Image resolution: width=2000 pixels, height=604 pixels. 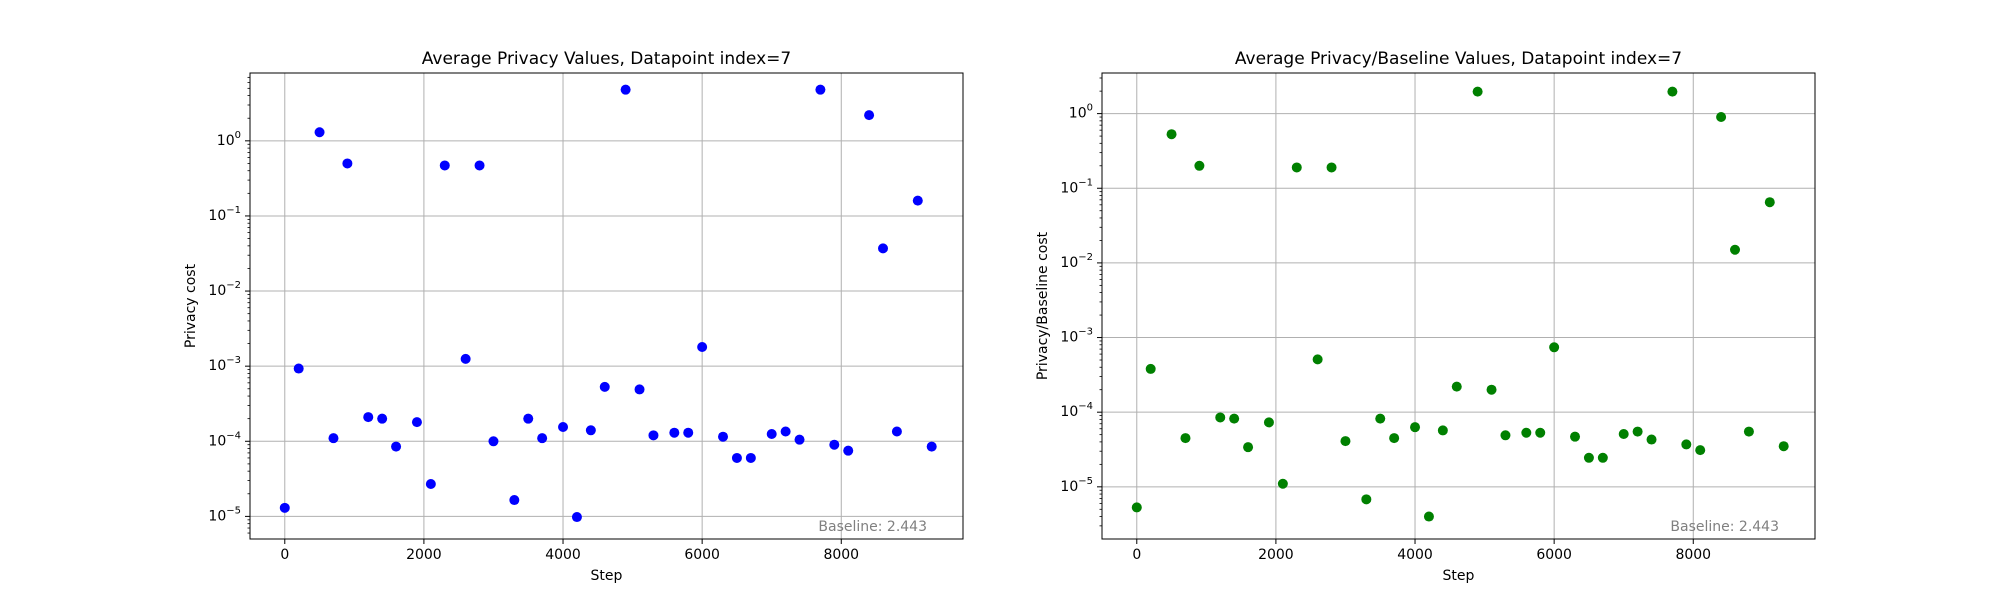 What do you see at coordinates (224, 439) in the screenshot?
I see `y-tick-label: 10⁻⁴` at bounding box center [224, 439].